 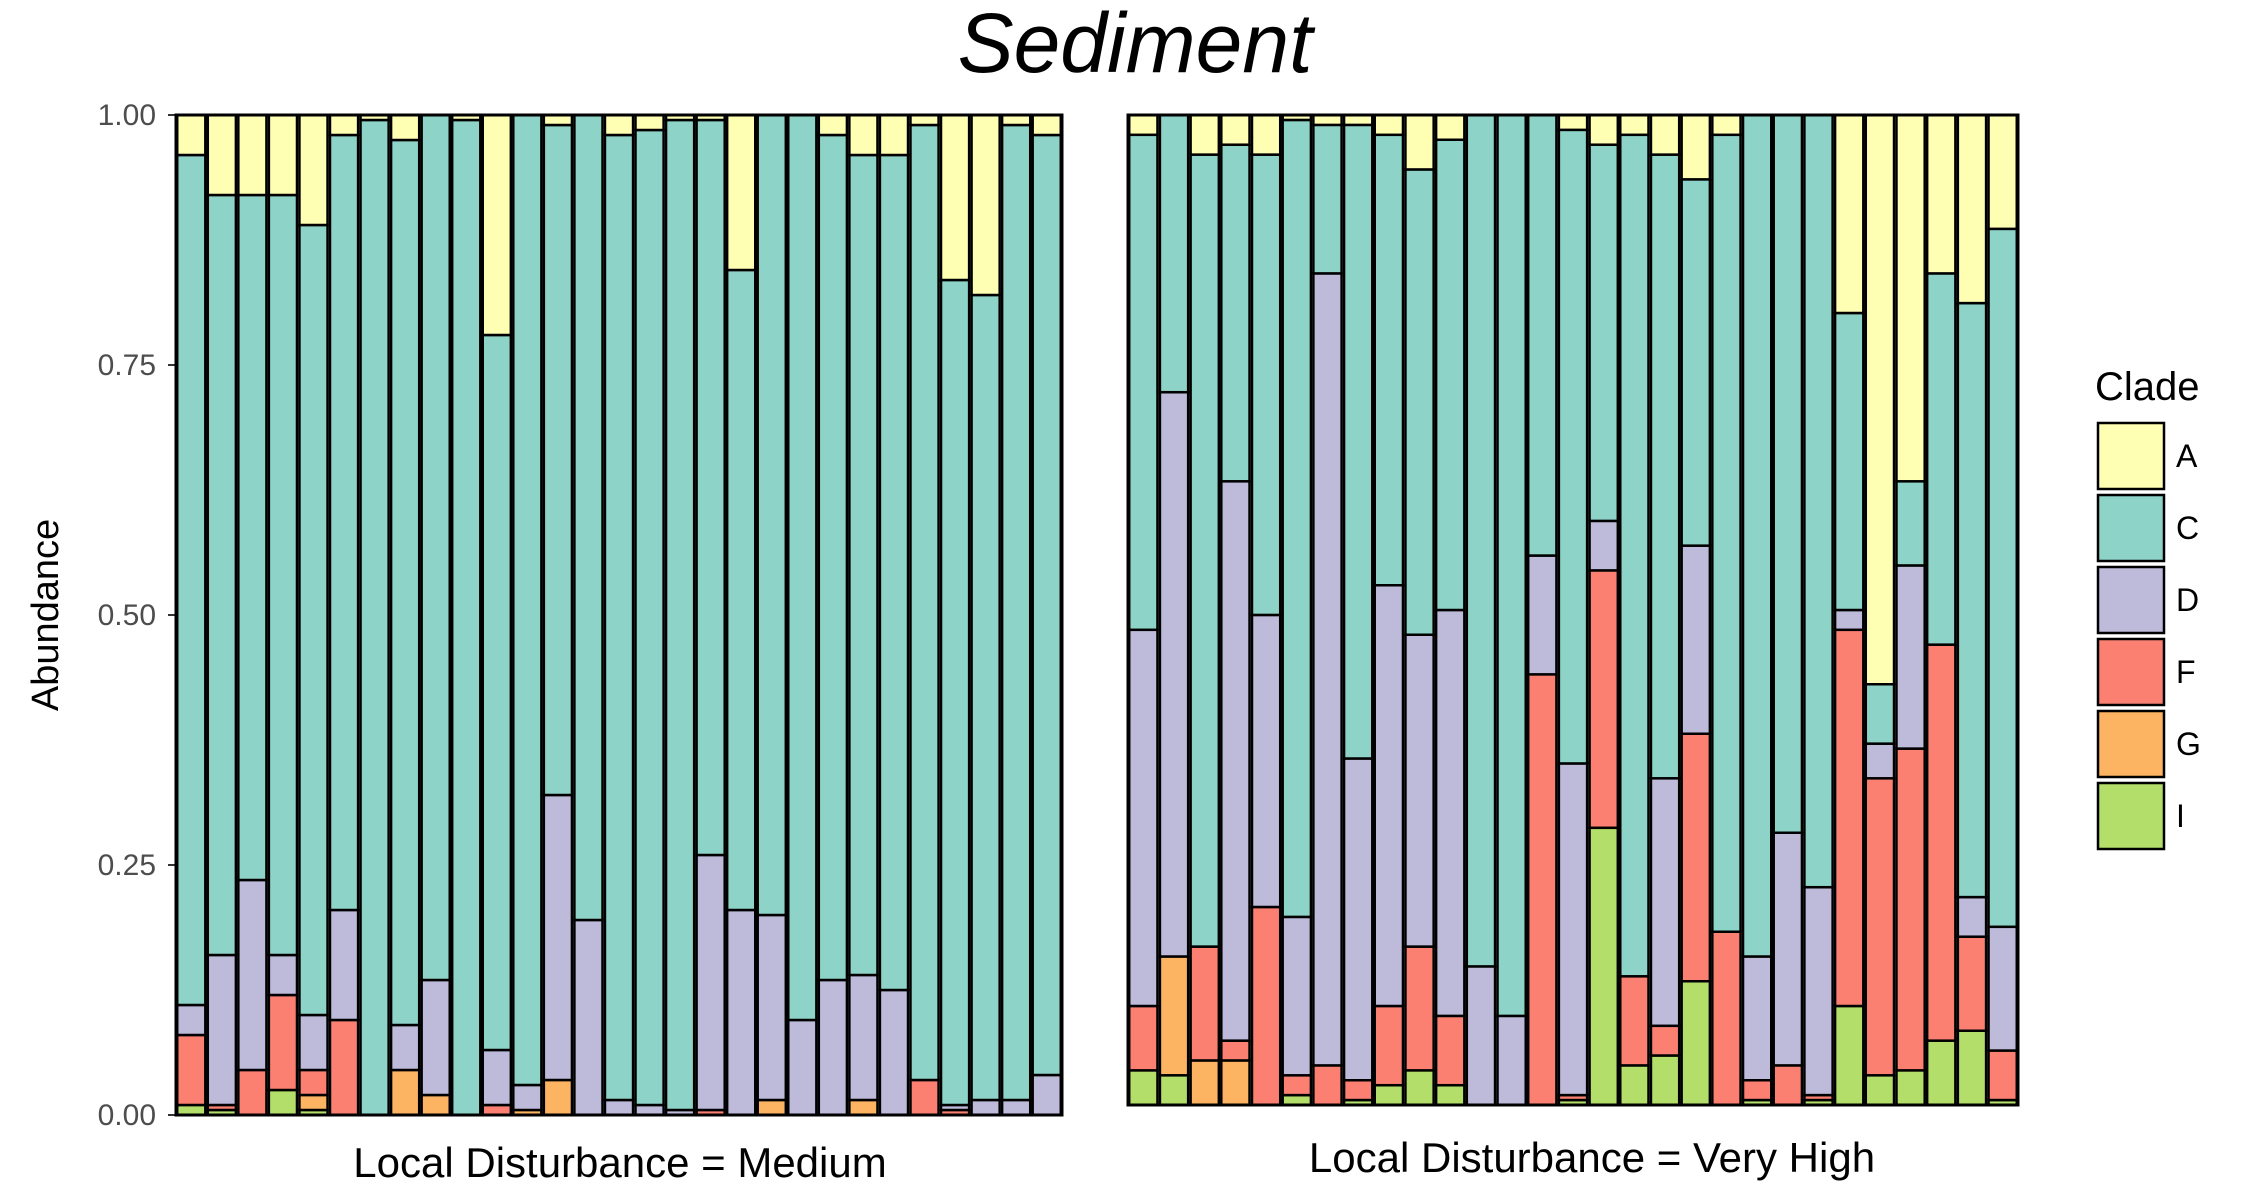 I want to click on y-tick-label: 0.75, so click(x=127, y=365).